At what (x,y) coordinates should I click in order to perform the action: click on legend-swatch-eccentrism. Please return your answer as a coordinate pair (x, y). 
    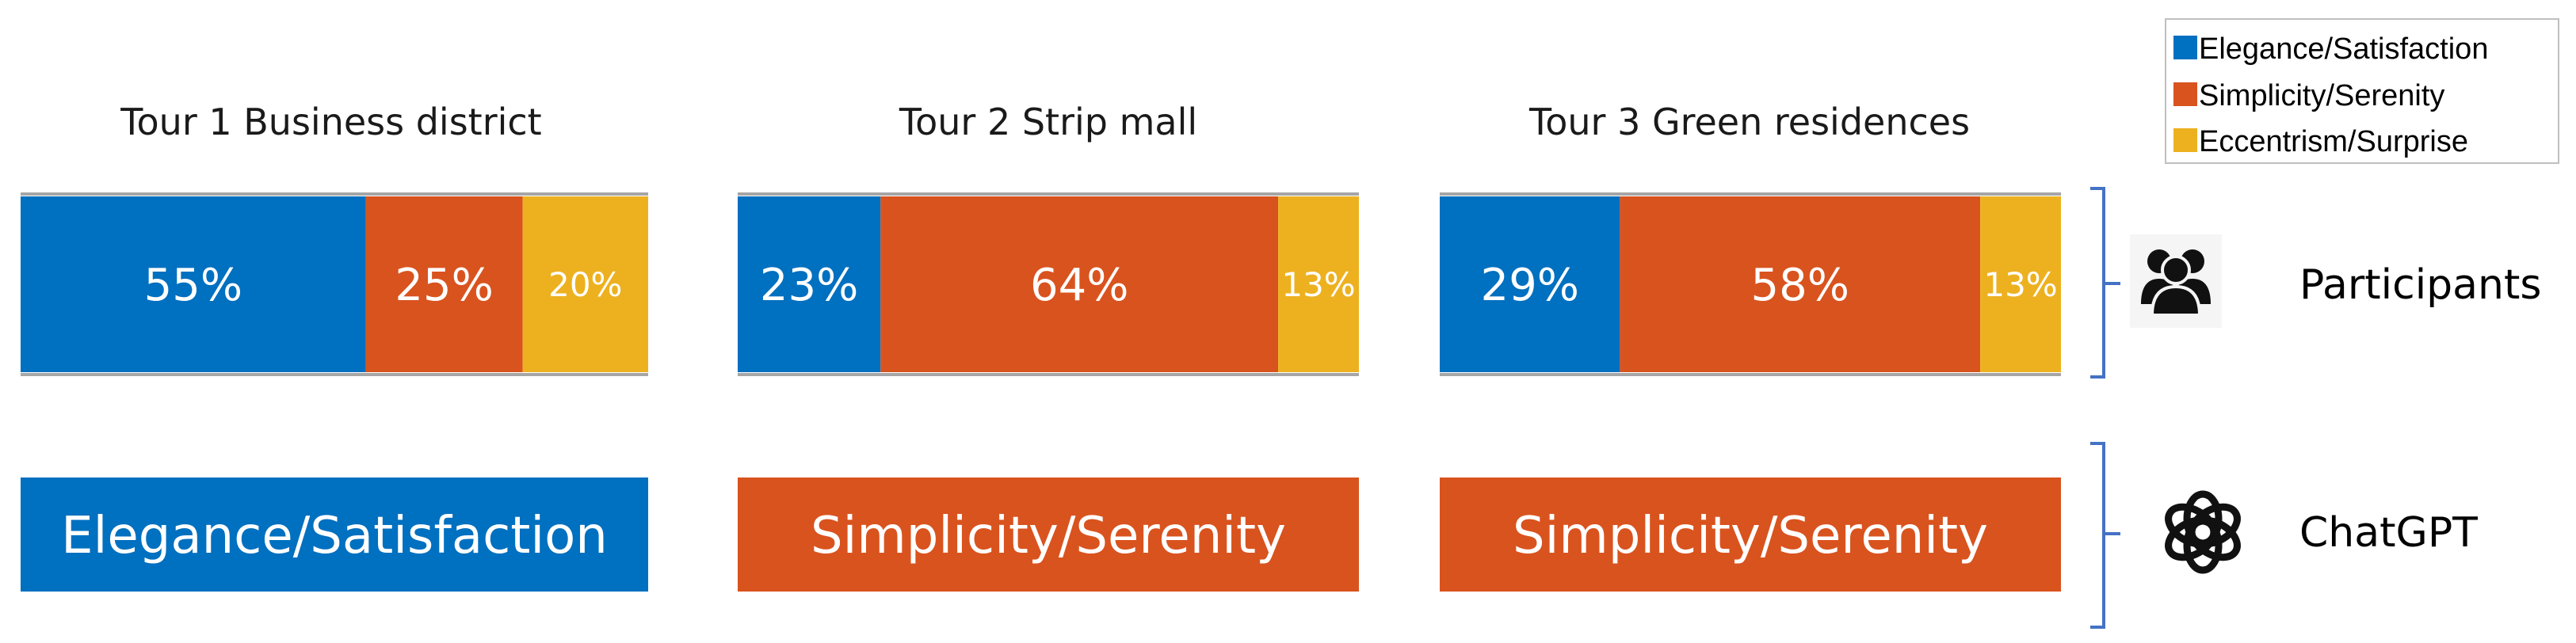
    Looking at the image, I should click on (2185, 140).